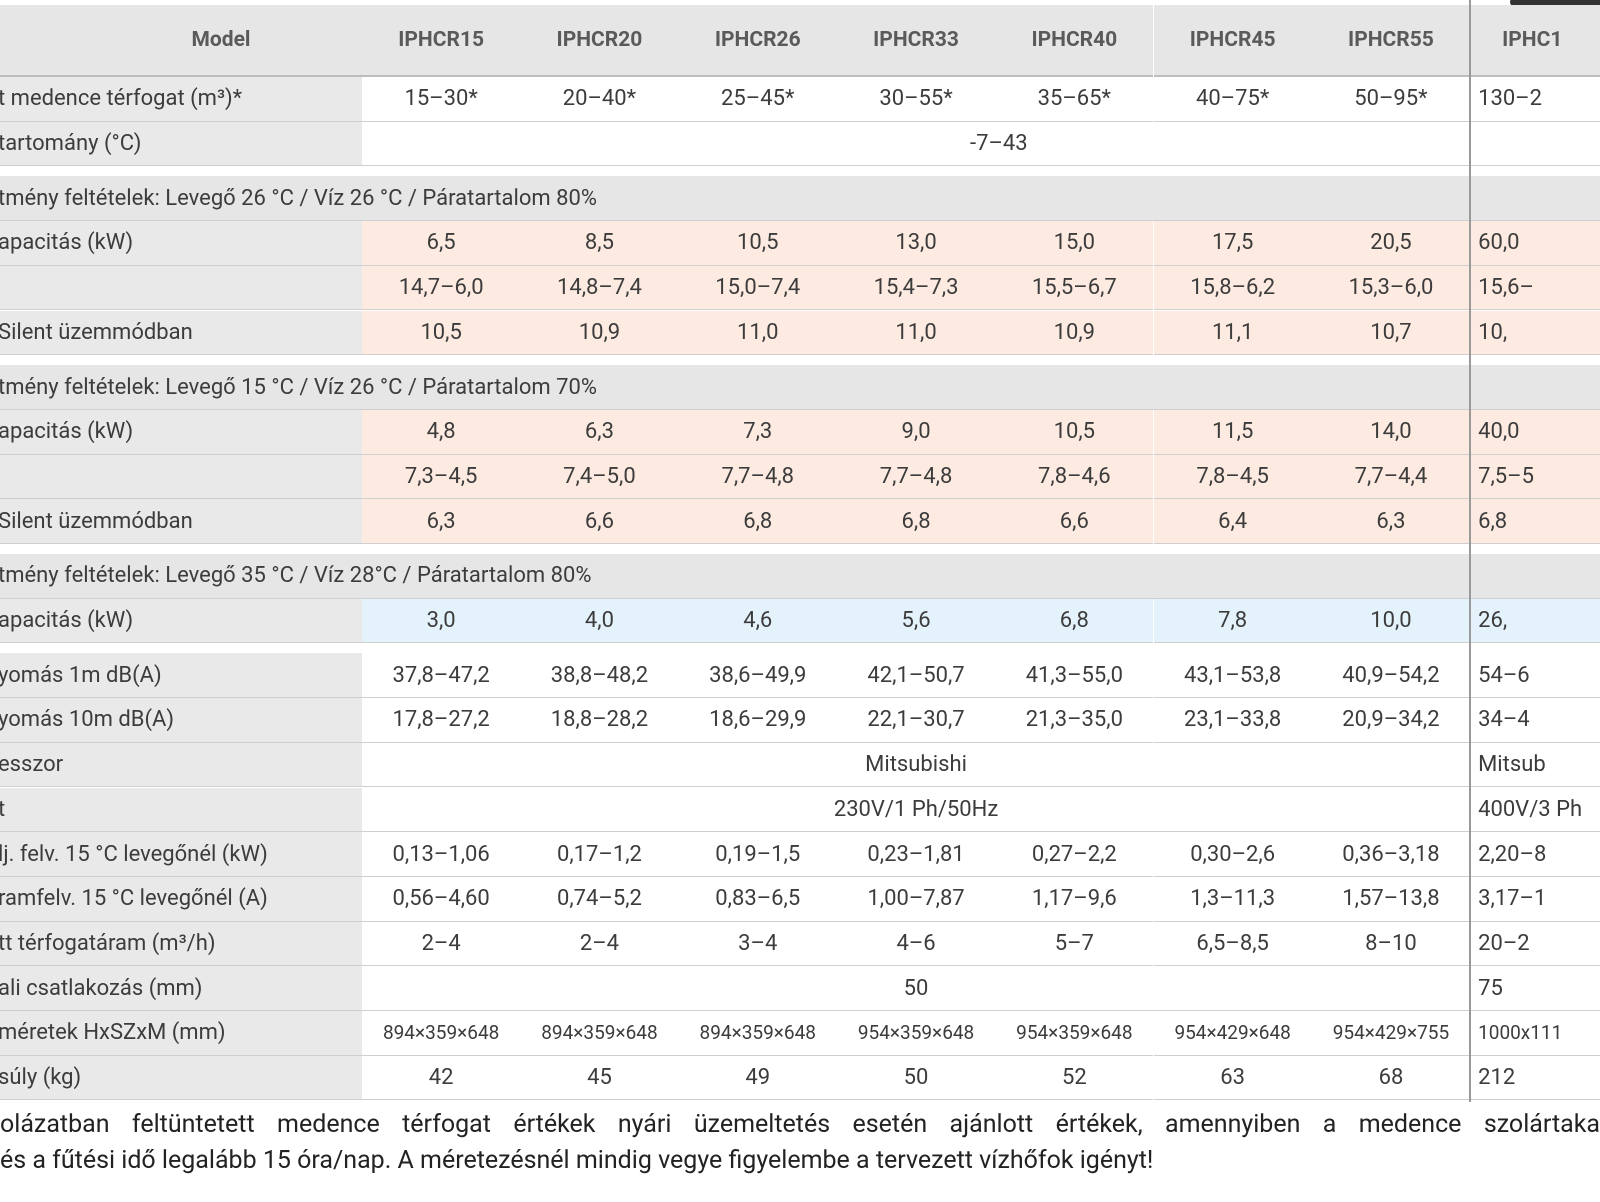  Describe the element at coordinates (599, 1078) in the screenshot. I see `value-cell: 45` at that location.